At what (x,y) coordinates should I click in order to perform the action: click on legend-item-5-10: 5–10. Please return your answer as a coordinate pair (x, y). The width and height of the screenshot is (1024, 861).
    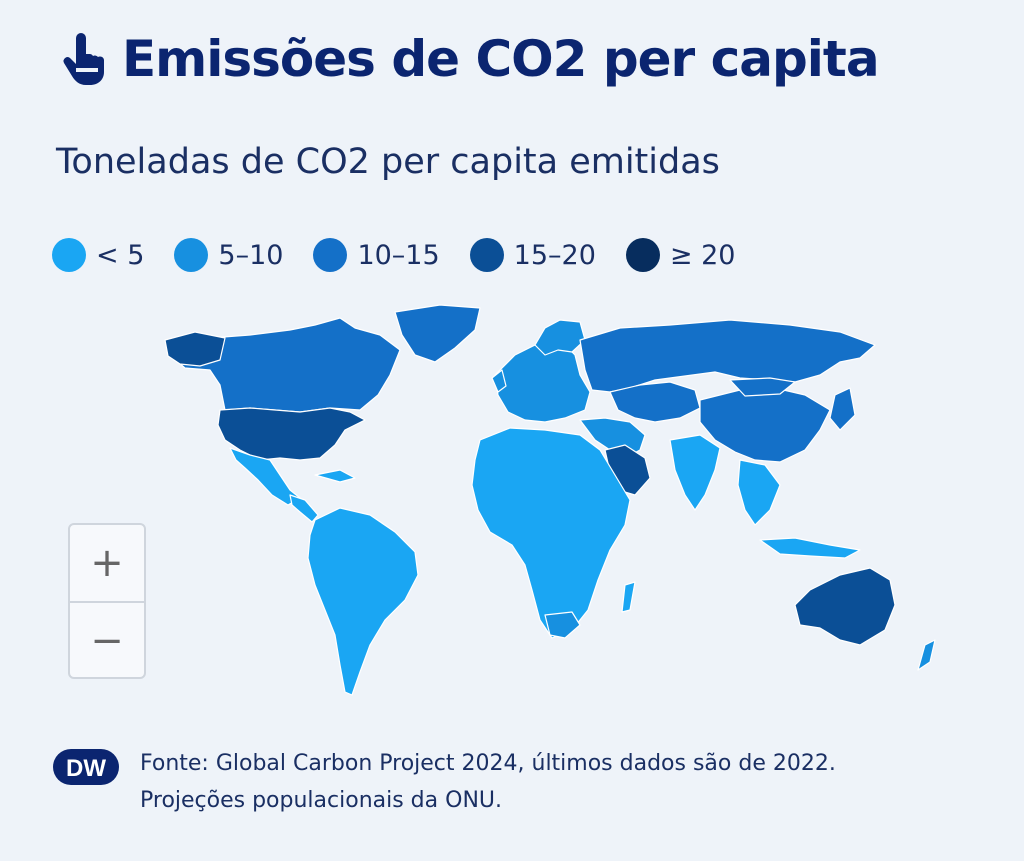
    Looking at the image, I should click on (228, 255).